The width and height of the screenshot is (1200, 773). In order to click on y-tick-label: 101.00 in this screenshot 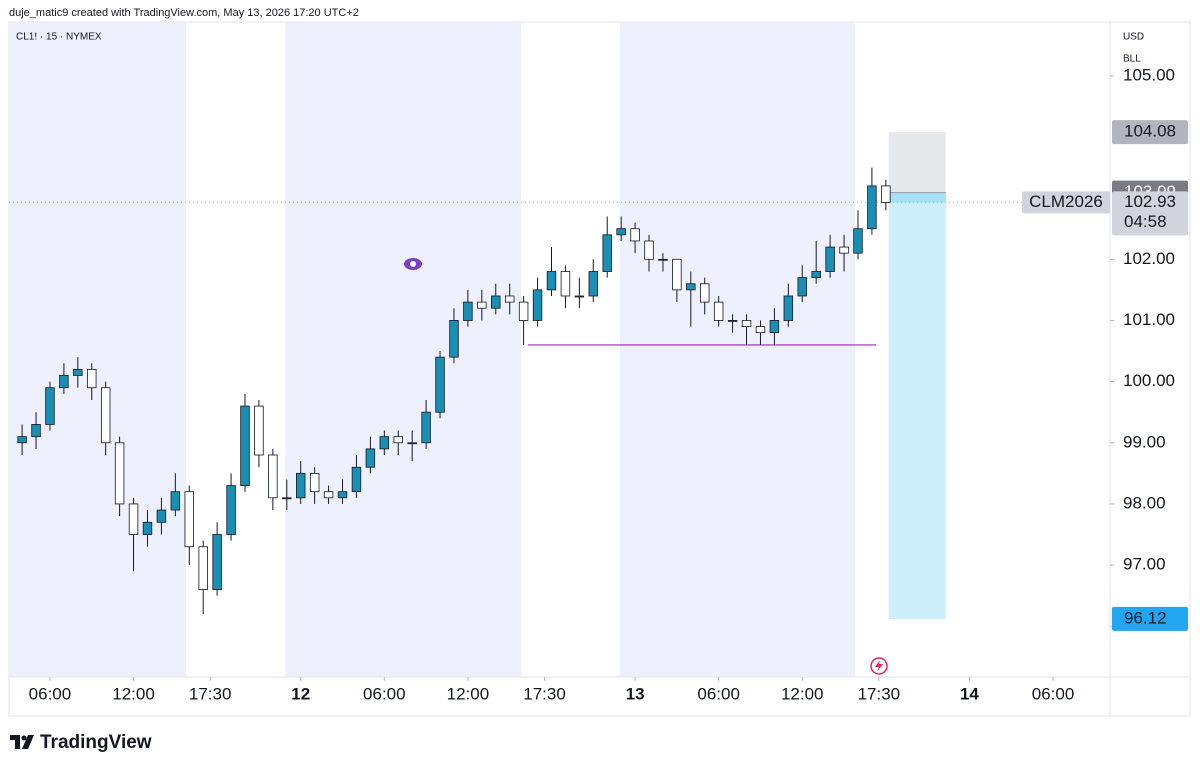, I will do `click(1149, 319)`.